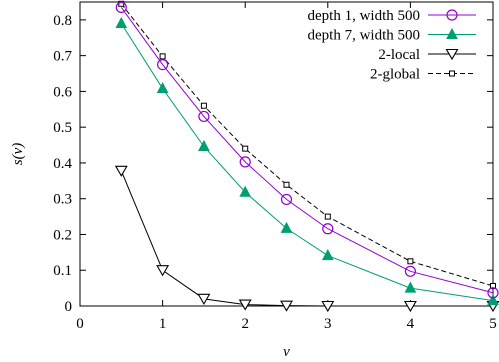 This screenshot has height=362, width=499. I want to click on legend-label: depth 1, width 500, so click(364, 16).